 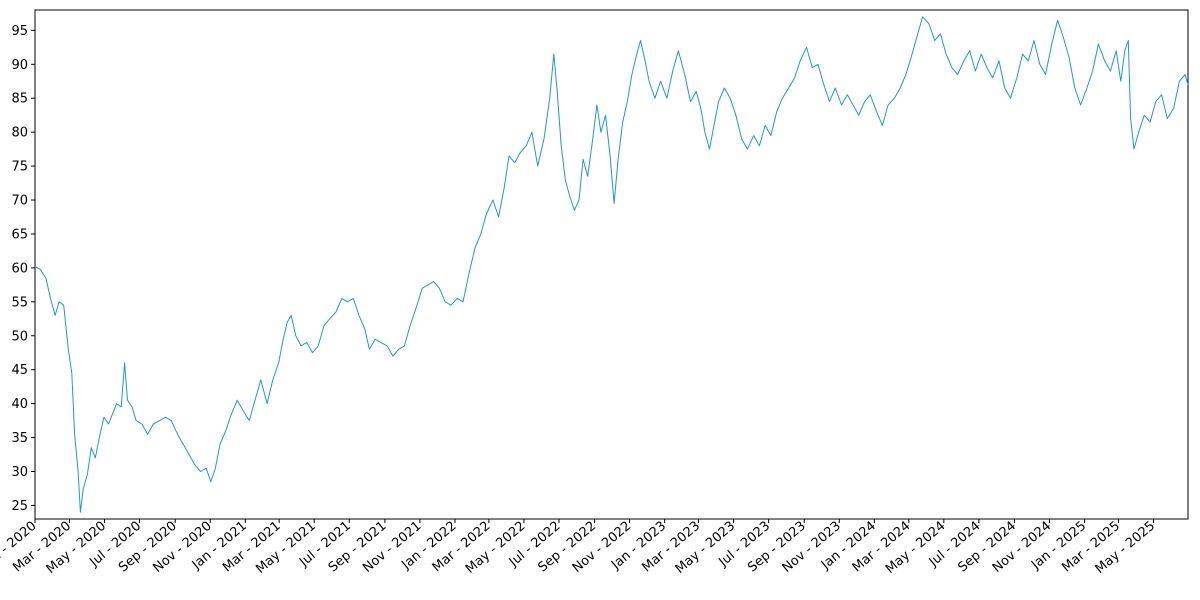 What do you see at coordinates (19, 404) in the screenshot?
I see `y-tick-label: 40` at bounding box center [19, 404].